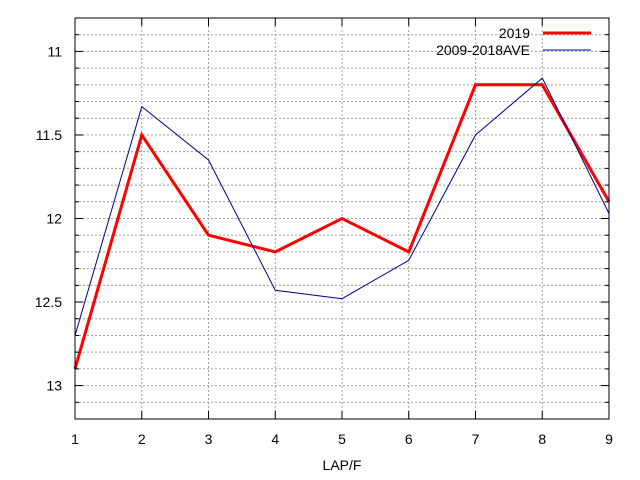 The width and height of the screenshot is (640, 480). Describe the element at coordinates (75, 439) in the screenshot. I see `x-tick-label: 1` at that location.